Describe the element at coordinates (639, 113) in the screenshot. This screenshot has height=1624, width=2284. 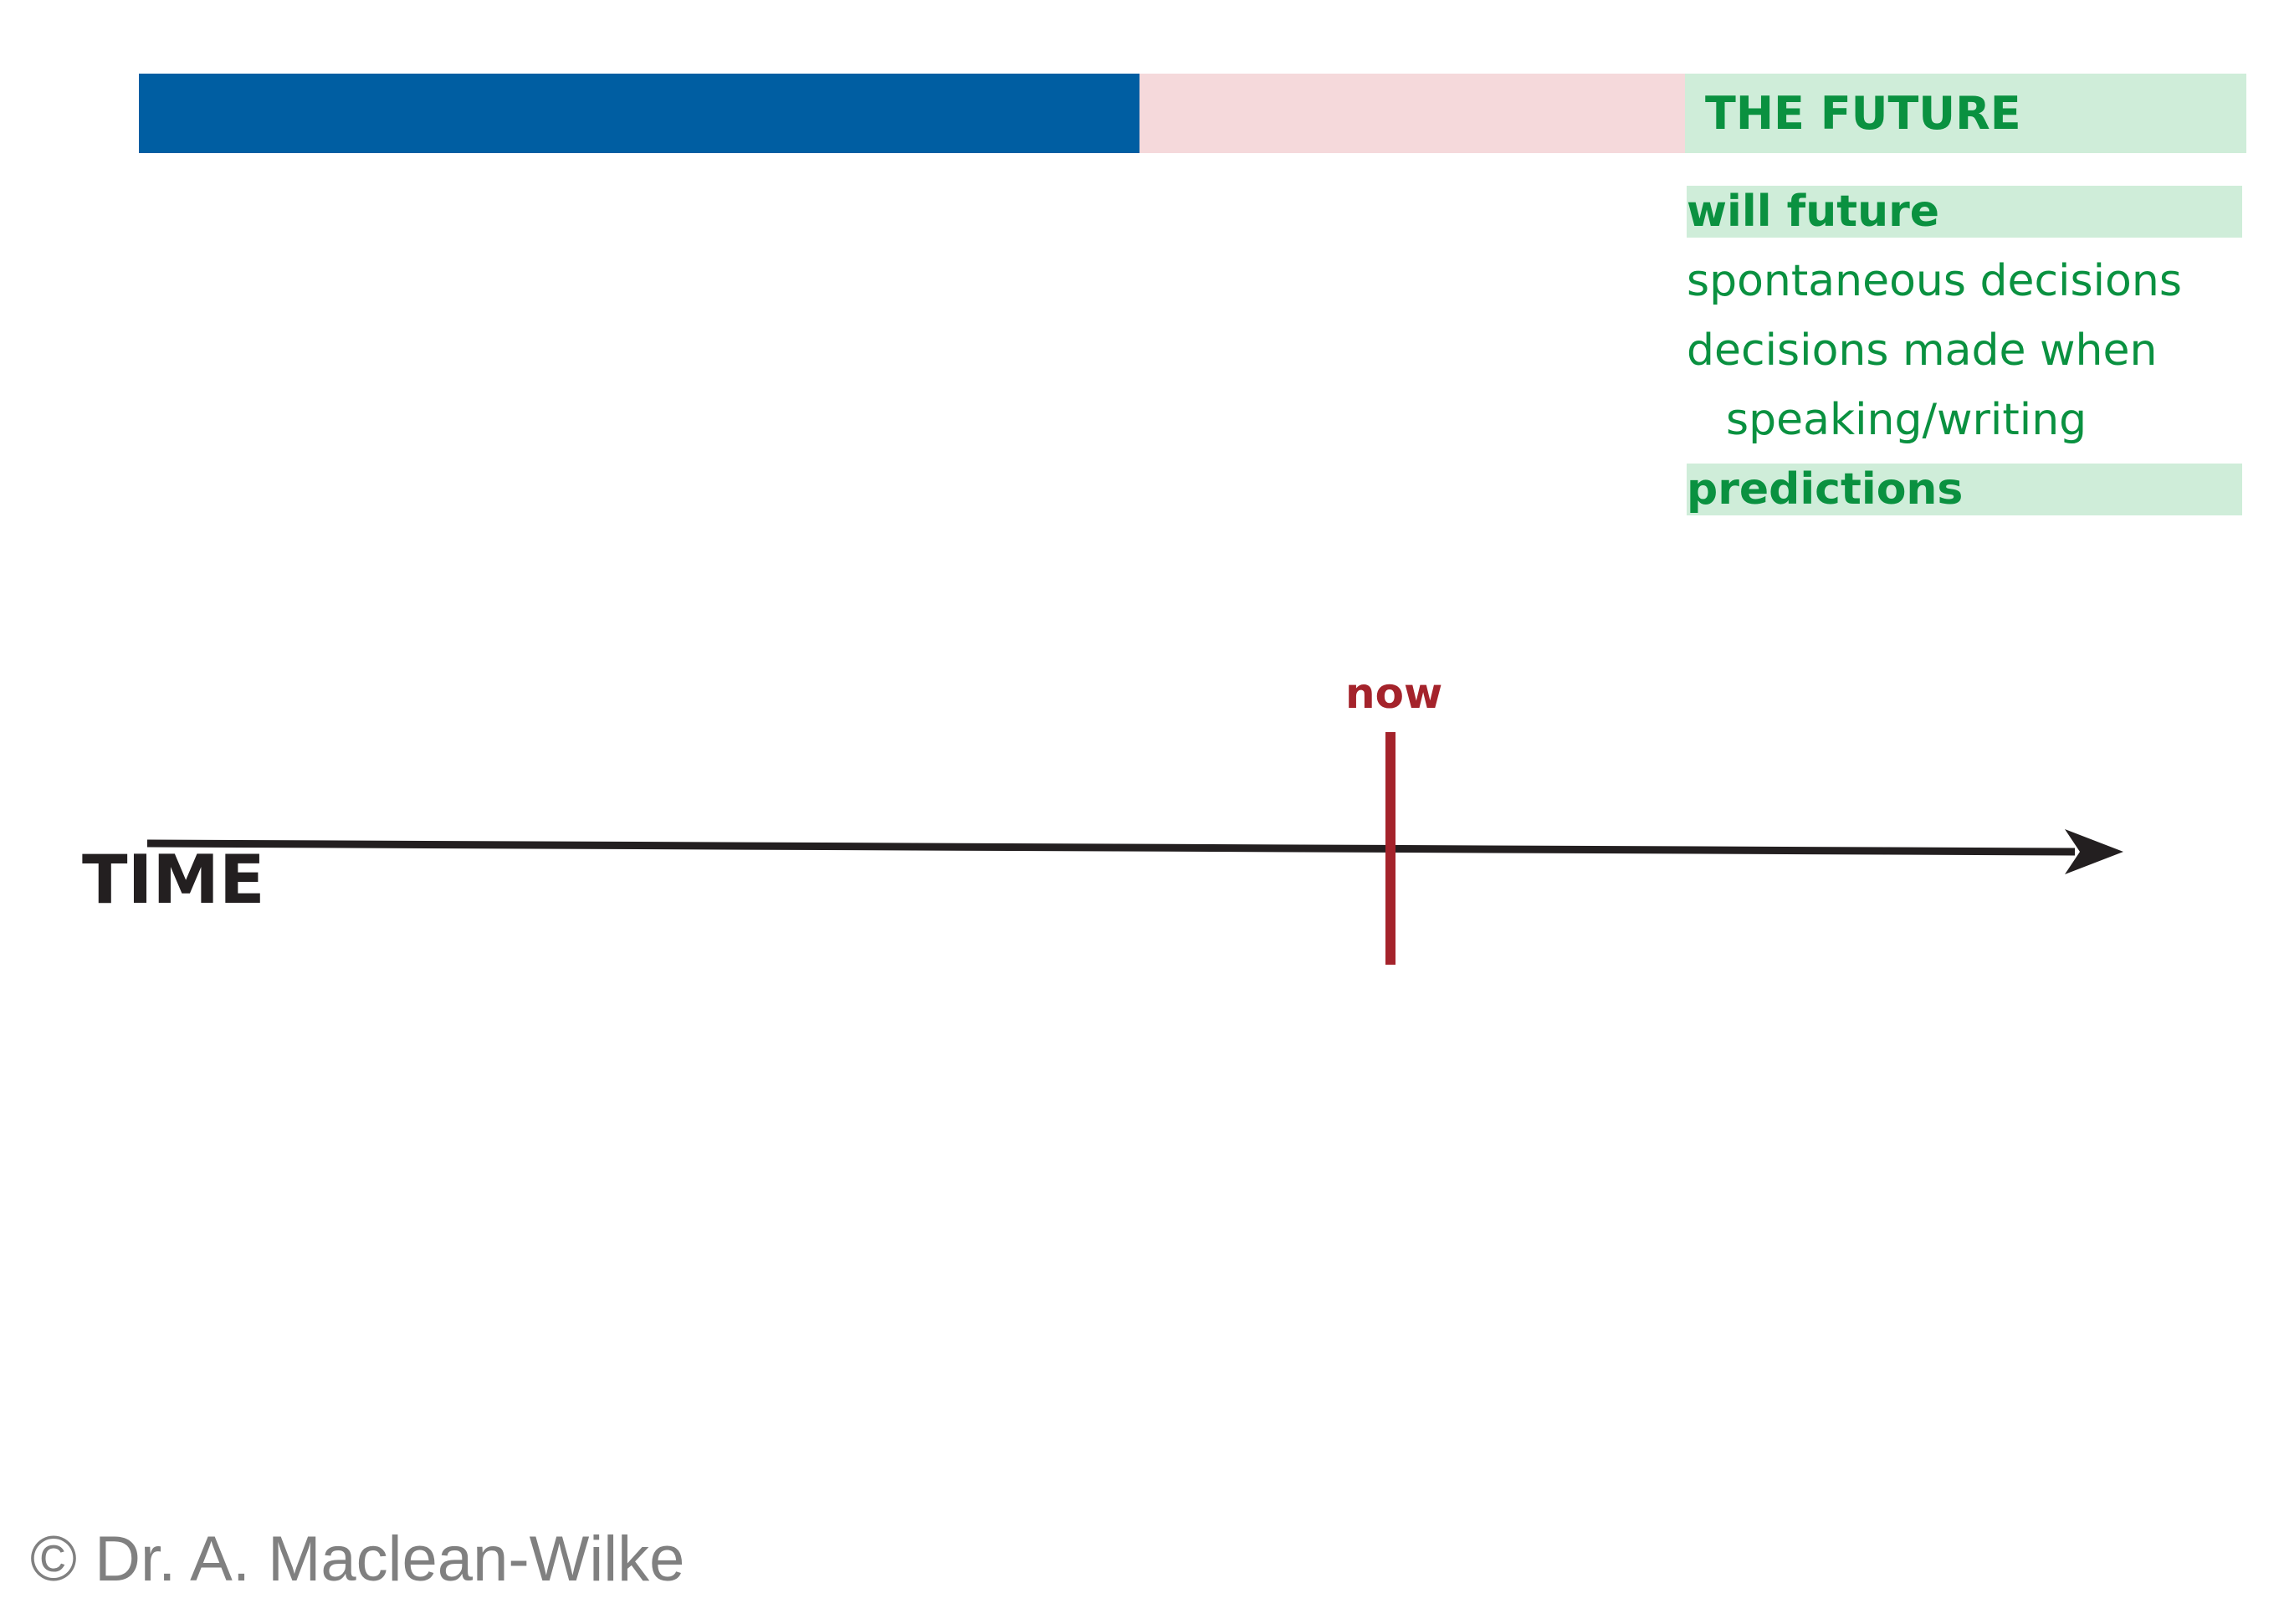
I see `past-bar` at that location.